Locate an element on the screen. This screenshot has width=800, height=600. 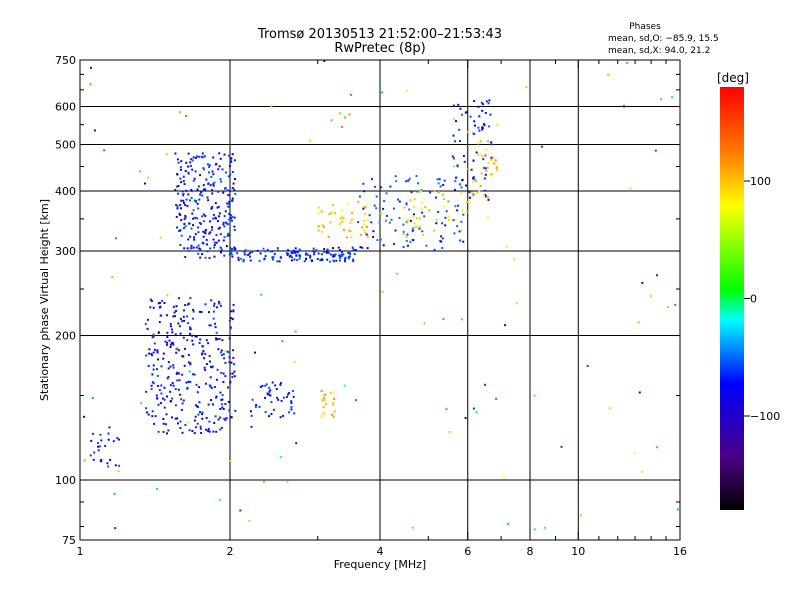
colorbar-ticks: 100 0 −100 is located at coordinates (762, 299).